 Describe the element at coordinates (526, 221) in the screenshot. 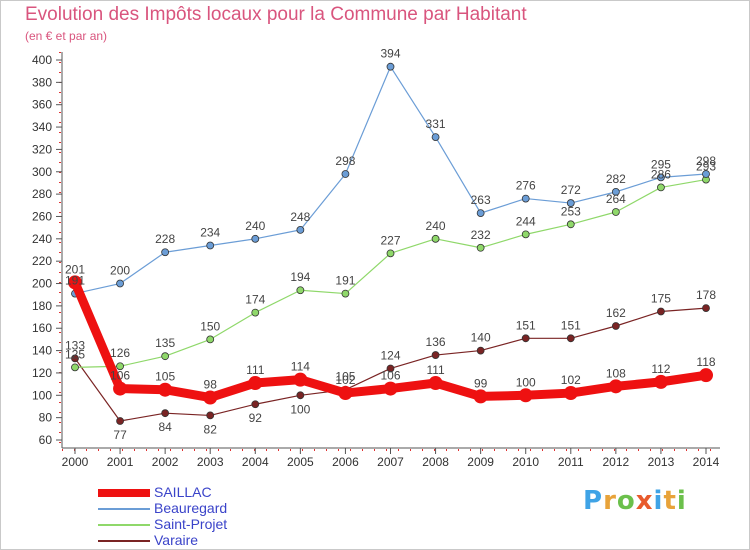

I see `data-label-saint-projet-2010: 244` at that location.